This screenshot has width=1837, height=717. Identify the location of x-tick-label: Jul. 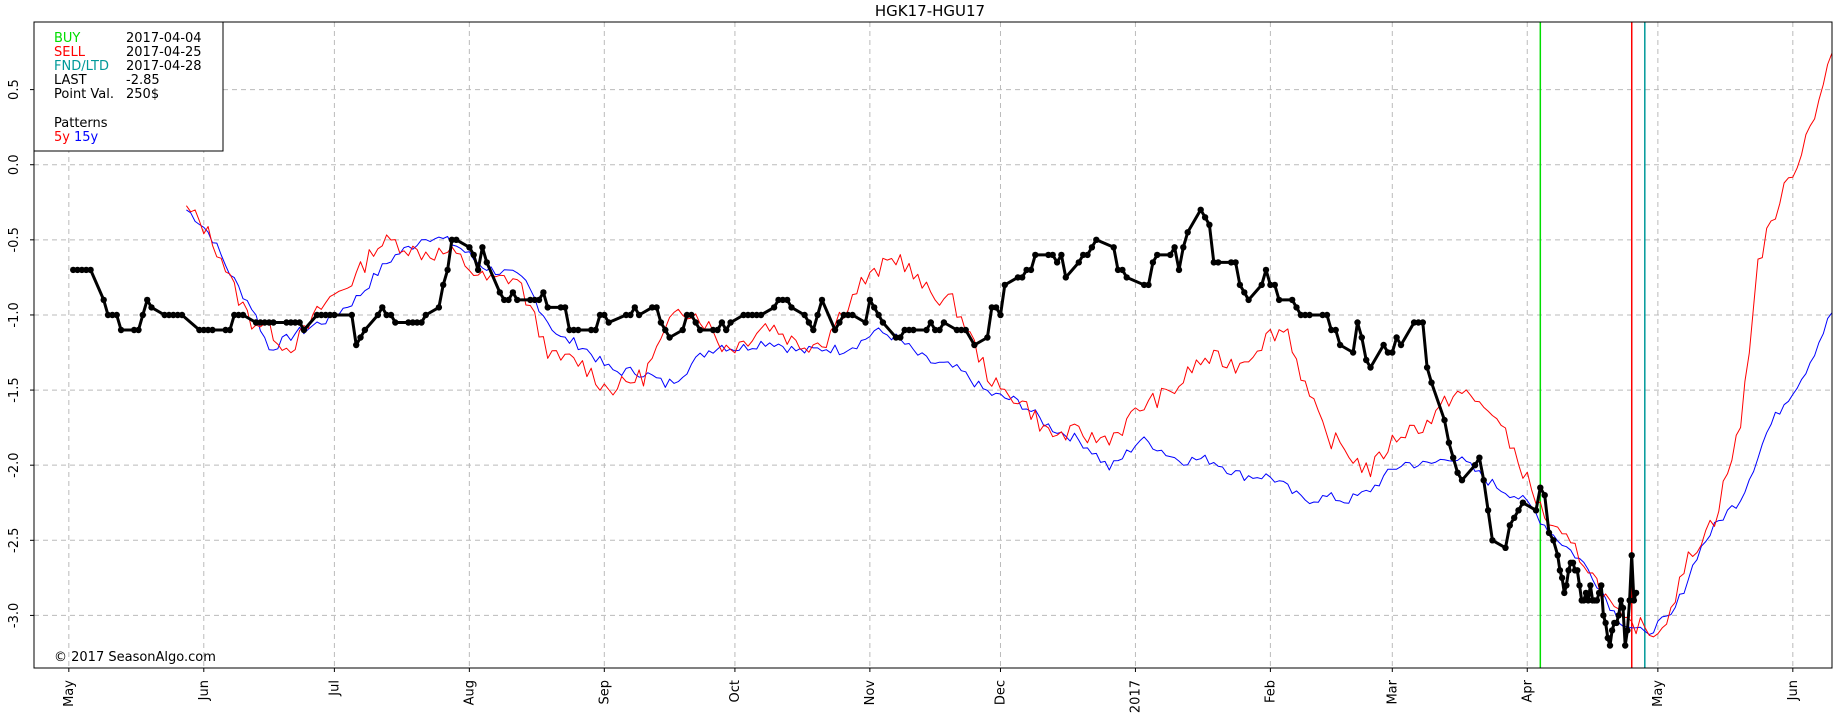
(334, 688).